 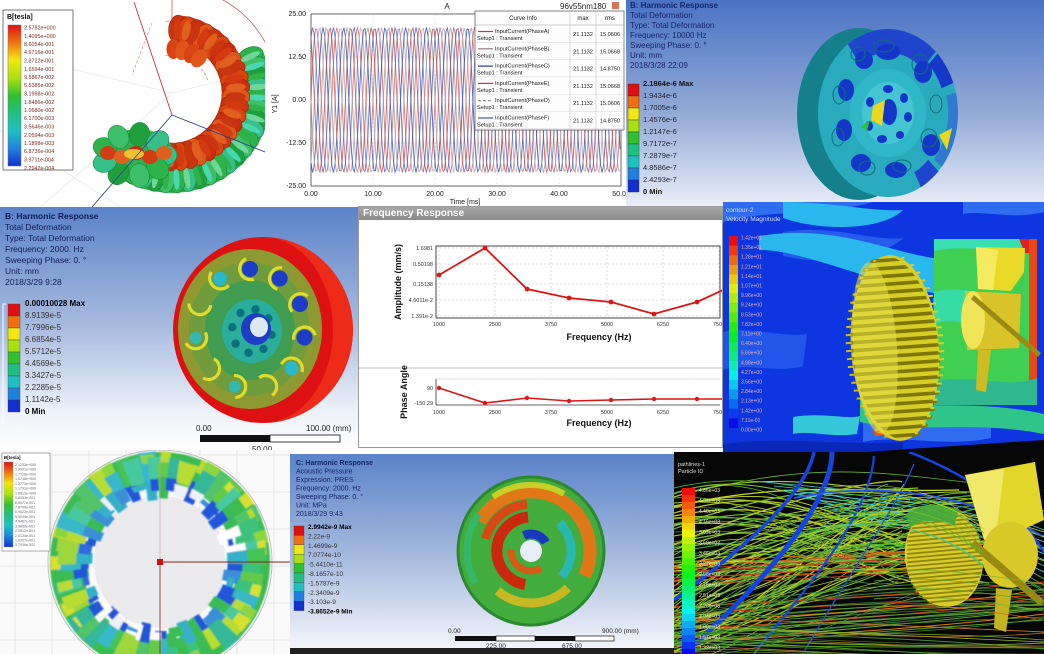 What do you see at coordinates (25, 465) in the screenshot?
I see `svg-text: 2.1253e+000` at bounding box center [25, 465].